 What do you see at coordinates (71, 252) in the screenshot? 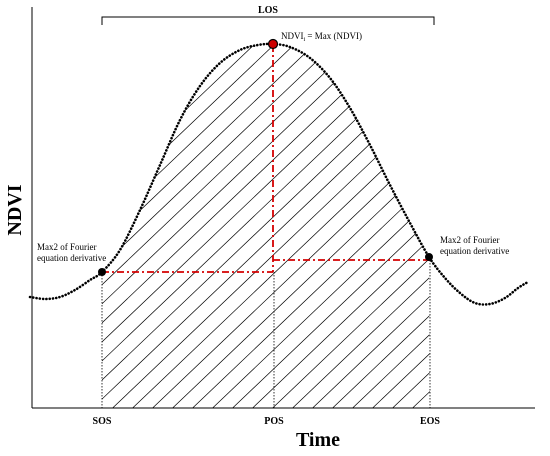
I see `left-annotation: Max2 of Fourier equation derivative` at bounding box center [71, 252].